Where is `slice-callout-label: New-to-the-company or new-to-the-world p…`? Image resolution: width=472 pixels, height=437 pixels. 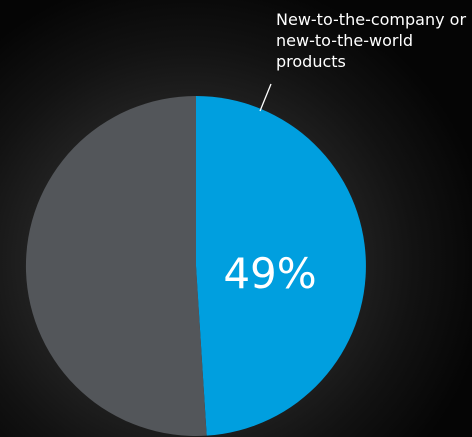
slice-callout-label: New-to-the-company or new-to-the-world p… is located at coordinates (371, 40).